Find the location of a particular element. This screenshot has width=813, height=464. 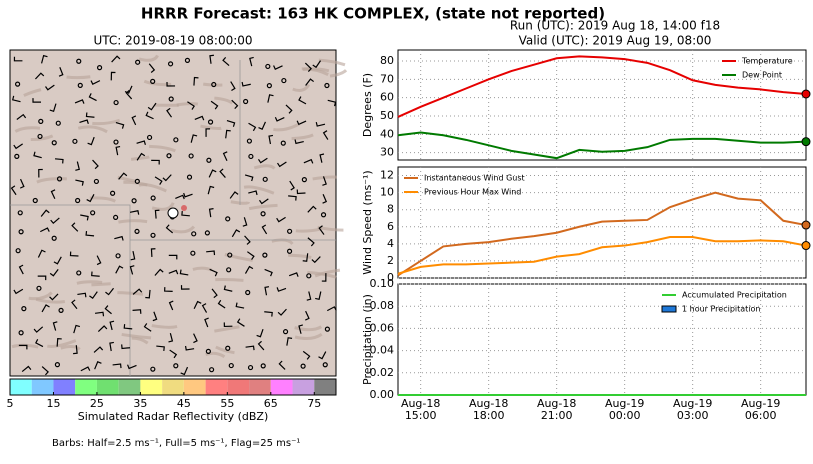

legend-label: Previous Hour Max Wind is located at coordinates (472, 192).